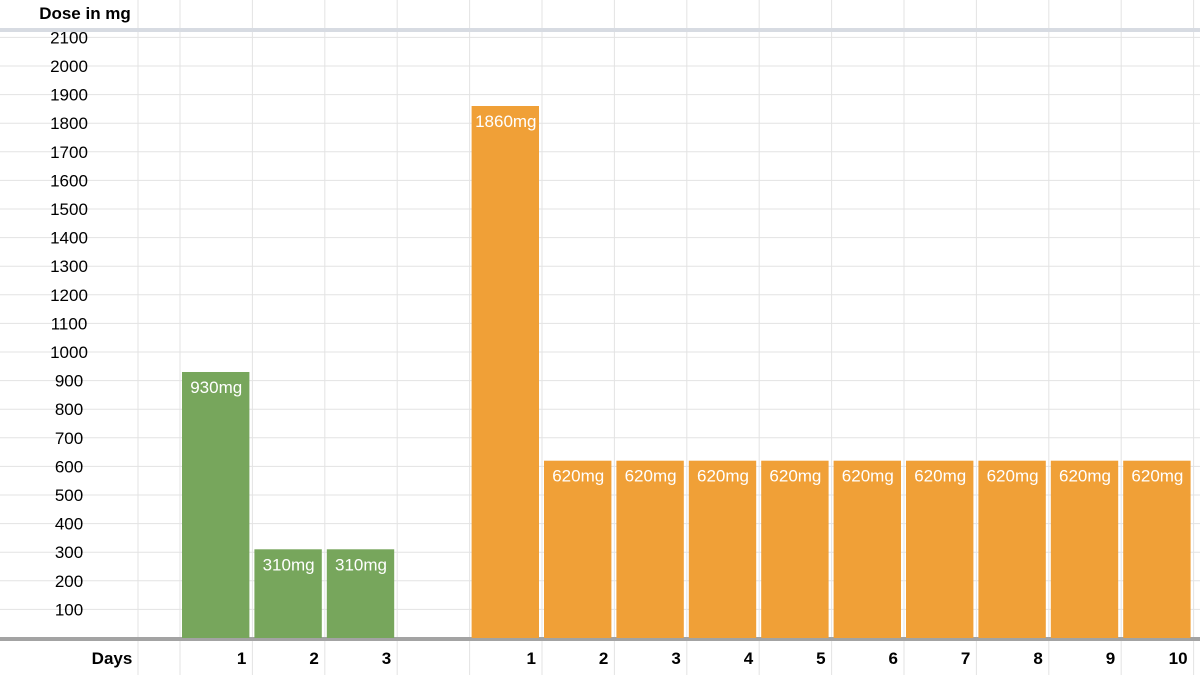 The height and width of the screenshot is (675, 1200). What do you see at coordinates (69, 95) in the screenshot?
I see `y-tick-label: 1900` at bounding box center [69, 95].